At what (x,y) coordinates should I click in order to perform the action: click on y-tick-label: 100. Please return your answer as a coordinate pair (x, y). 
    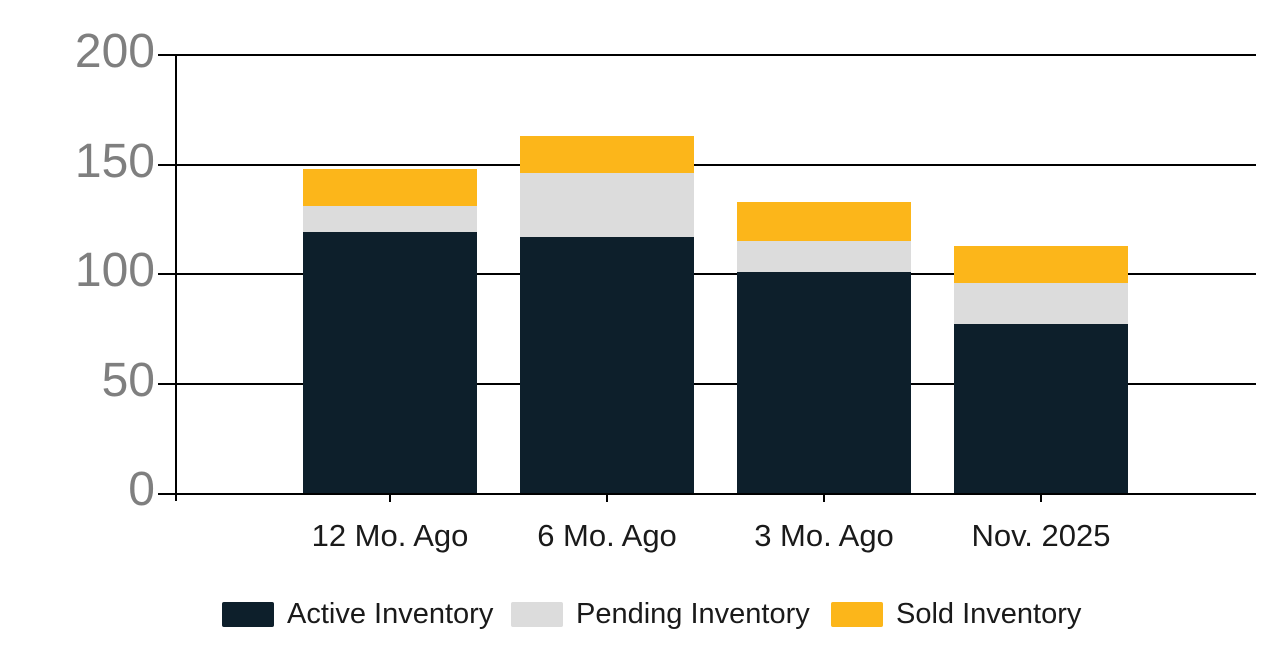
    Looking at the image, I should click on (114, 270).